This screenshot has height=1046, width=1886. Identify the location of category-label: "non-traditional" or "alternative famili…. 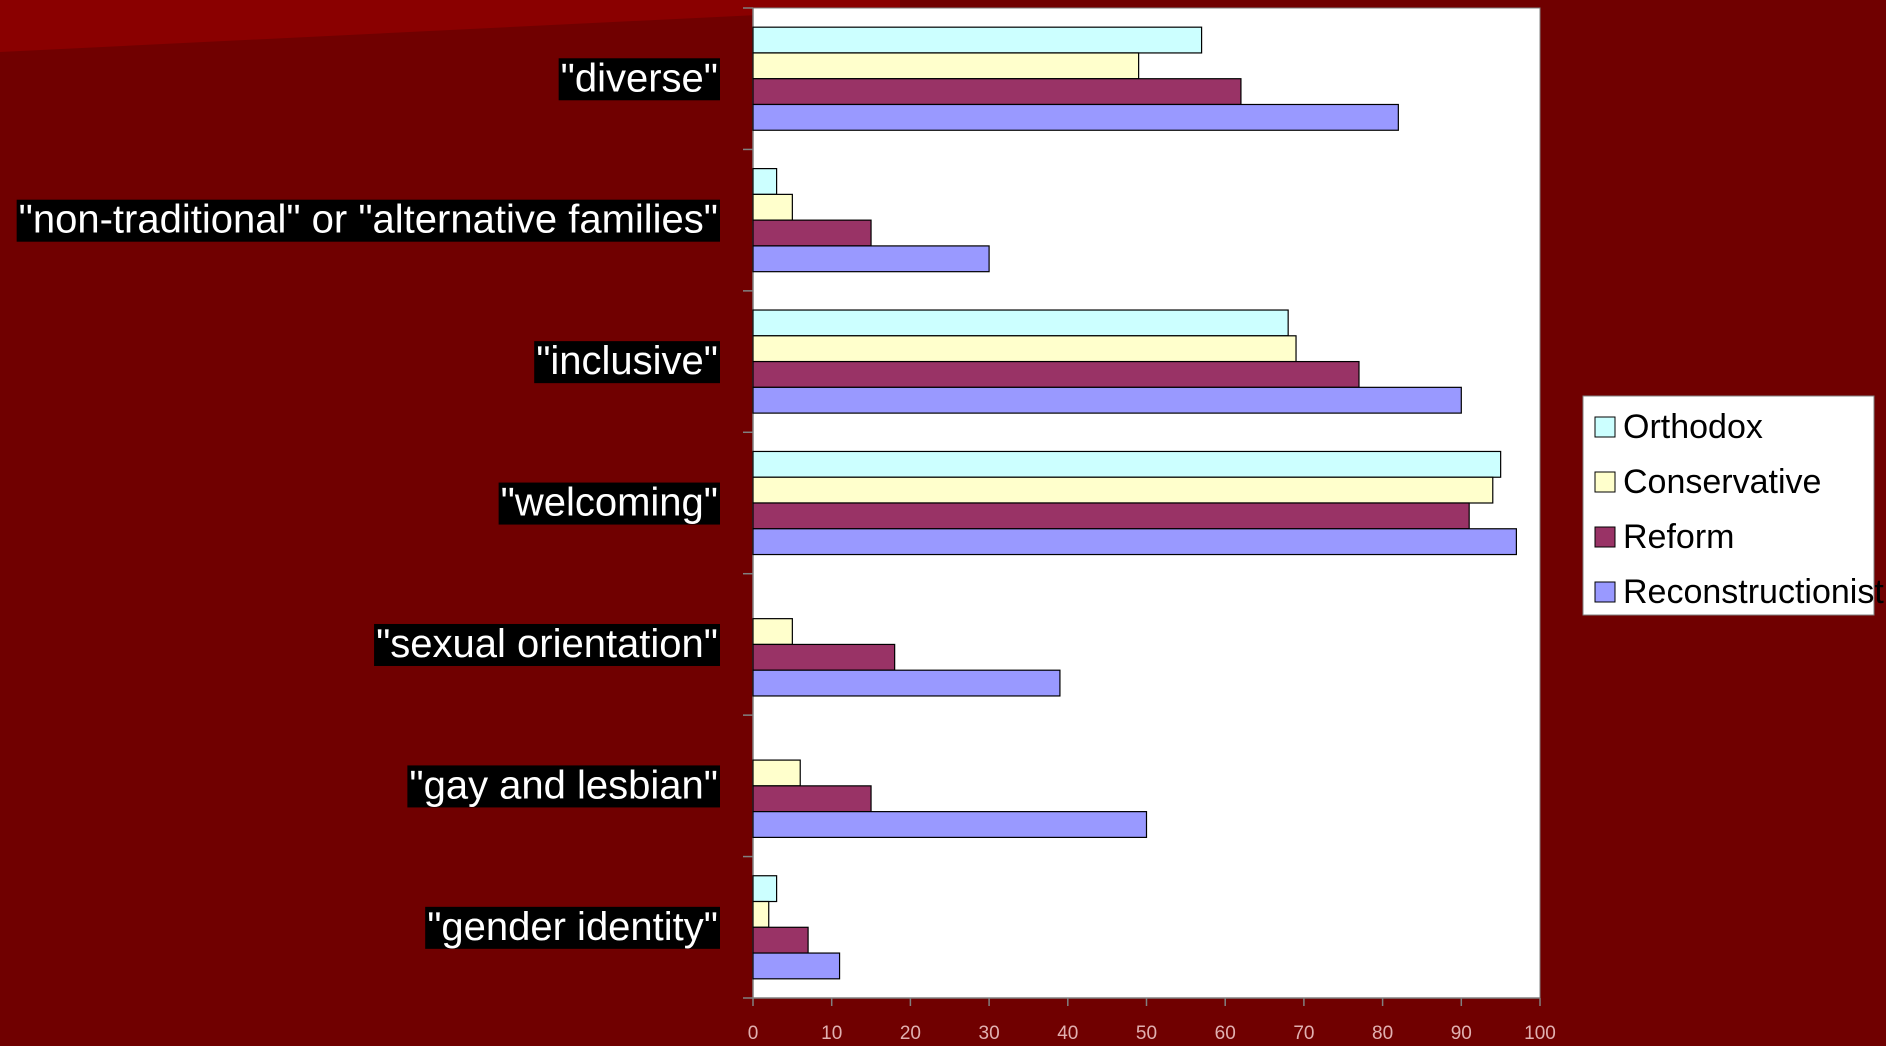
(368, 220).